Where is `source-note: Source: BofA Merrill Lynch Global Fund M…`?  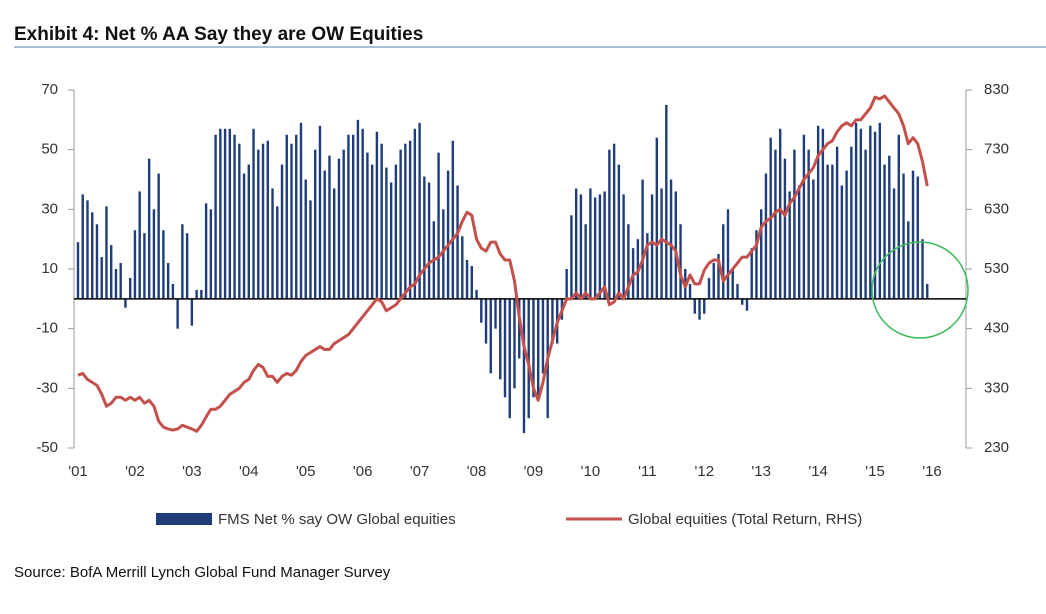 source-note: Source: BofA Merrill Lynch Global Fund M… is located at coordinates (202, 572).